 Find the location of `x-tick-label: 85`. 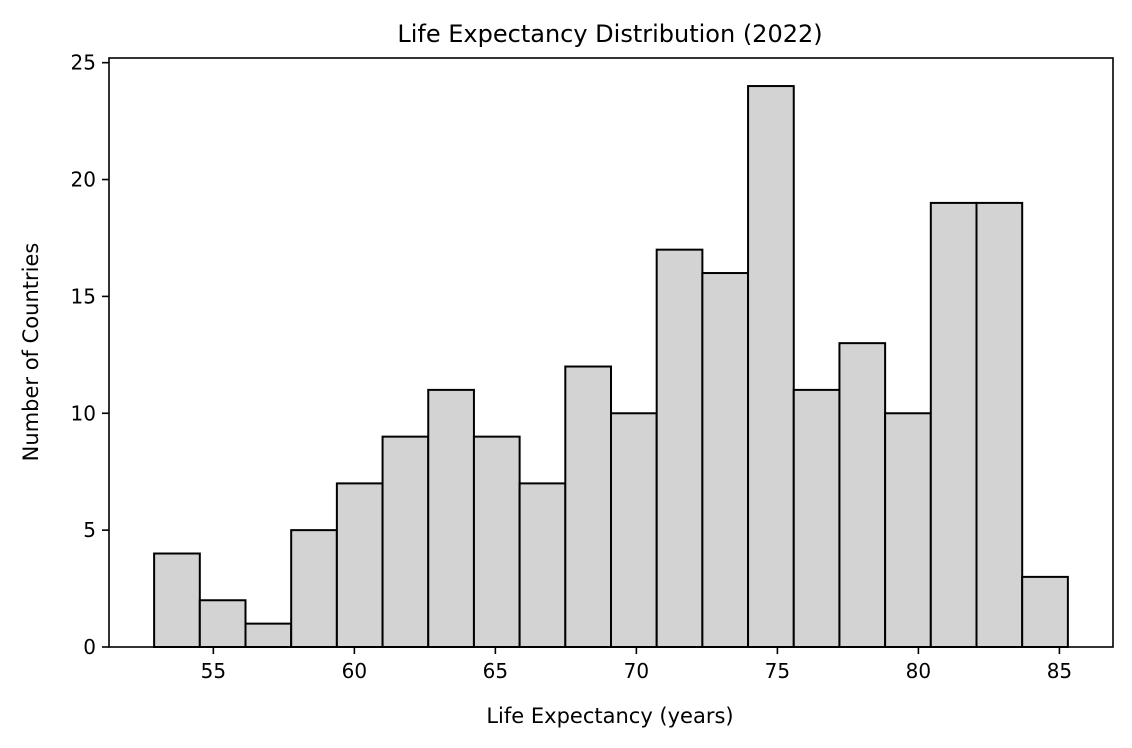

x-tick-label: 85 is located at coordinates (1059, 671).